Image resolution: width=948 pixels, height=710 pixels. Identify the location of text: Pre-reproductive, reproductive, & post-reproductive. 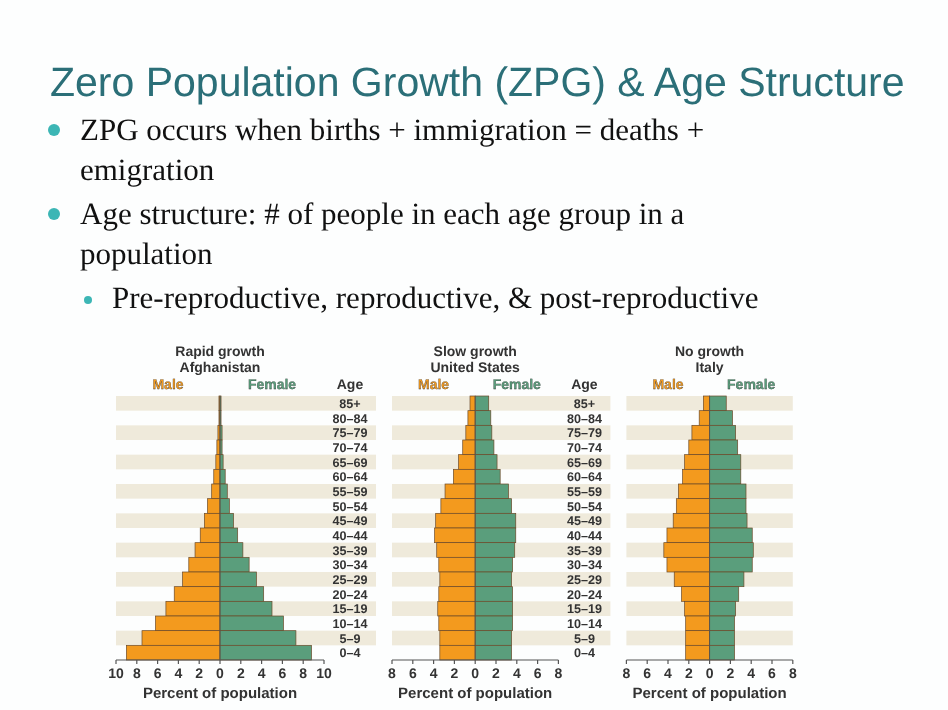
(435, 300).